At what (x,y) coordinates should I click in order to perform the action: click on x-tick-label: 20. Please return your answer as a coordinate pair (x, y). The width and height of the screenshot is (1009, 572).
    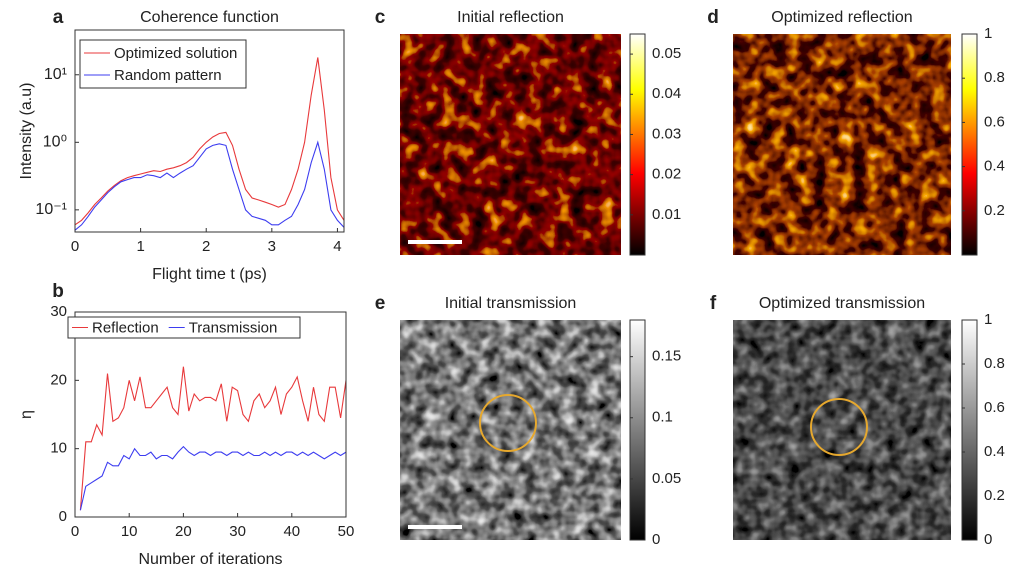
    Looking at the image, I should click on (183, 531).